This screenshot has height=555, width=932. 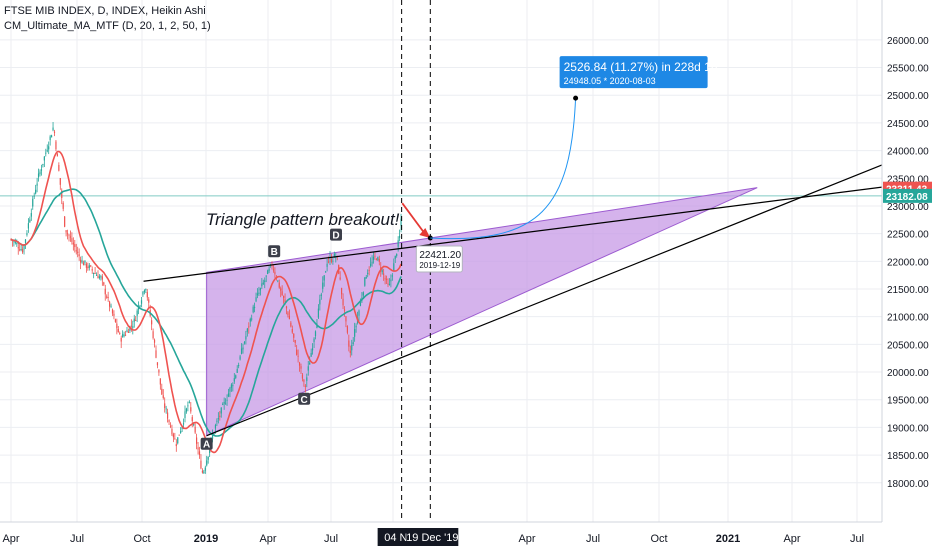 I want to click on indicator-label: CM_Ultimate_MA_MTF (D, 20, 1, 2, 50, 1), so click(x=107, y=26).